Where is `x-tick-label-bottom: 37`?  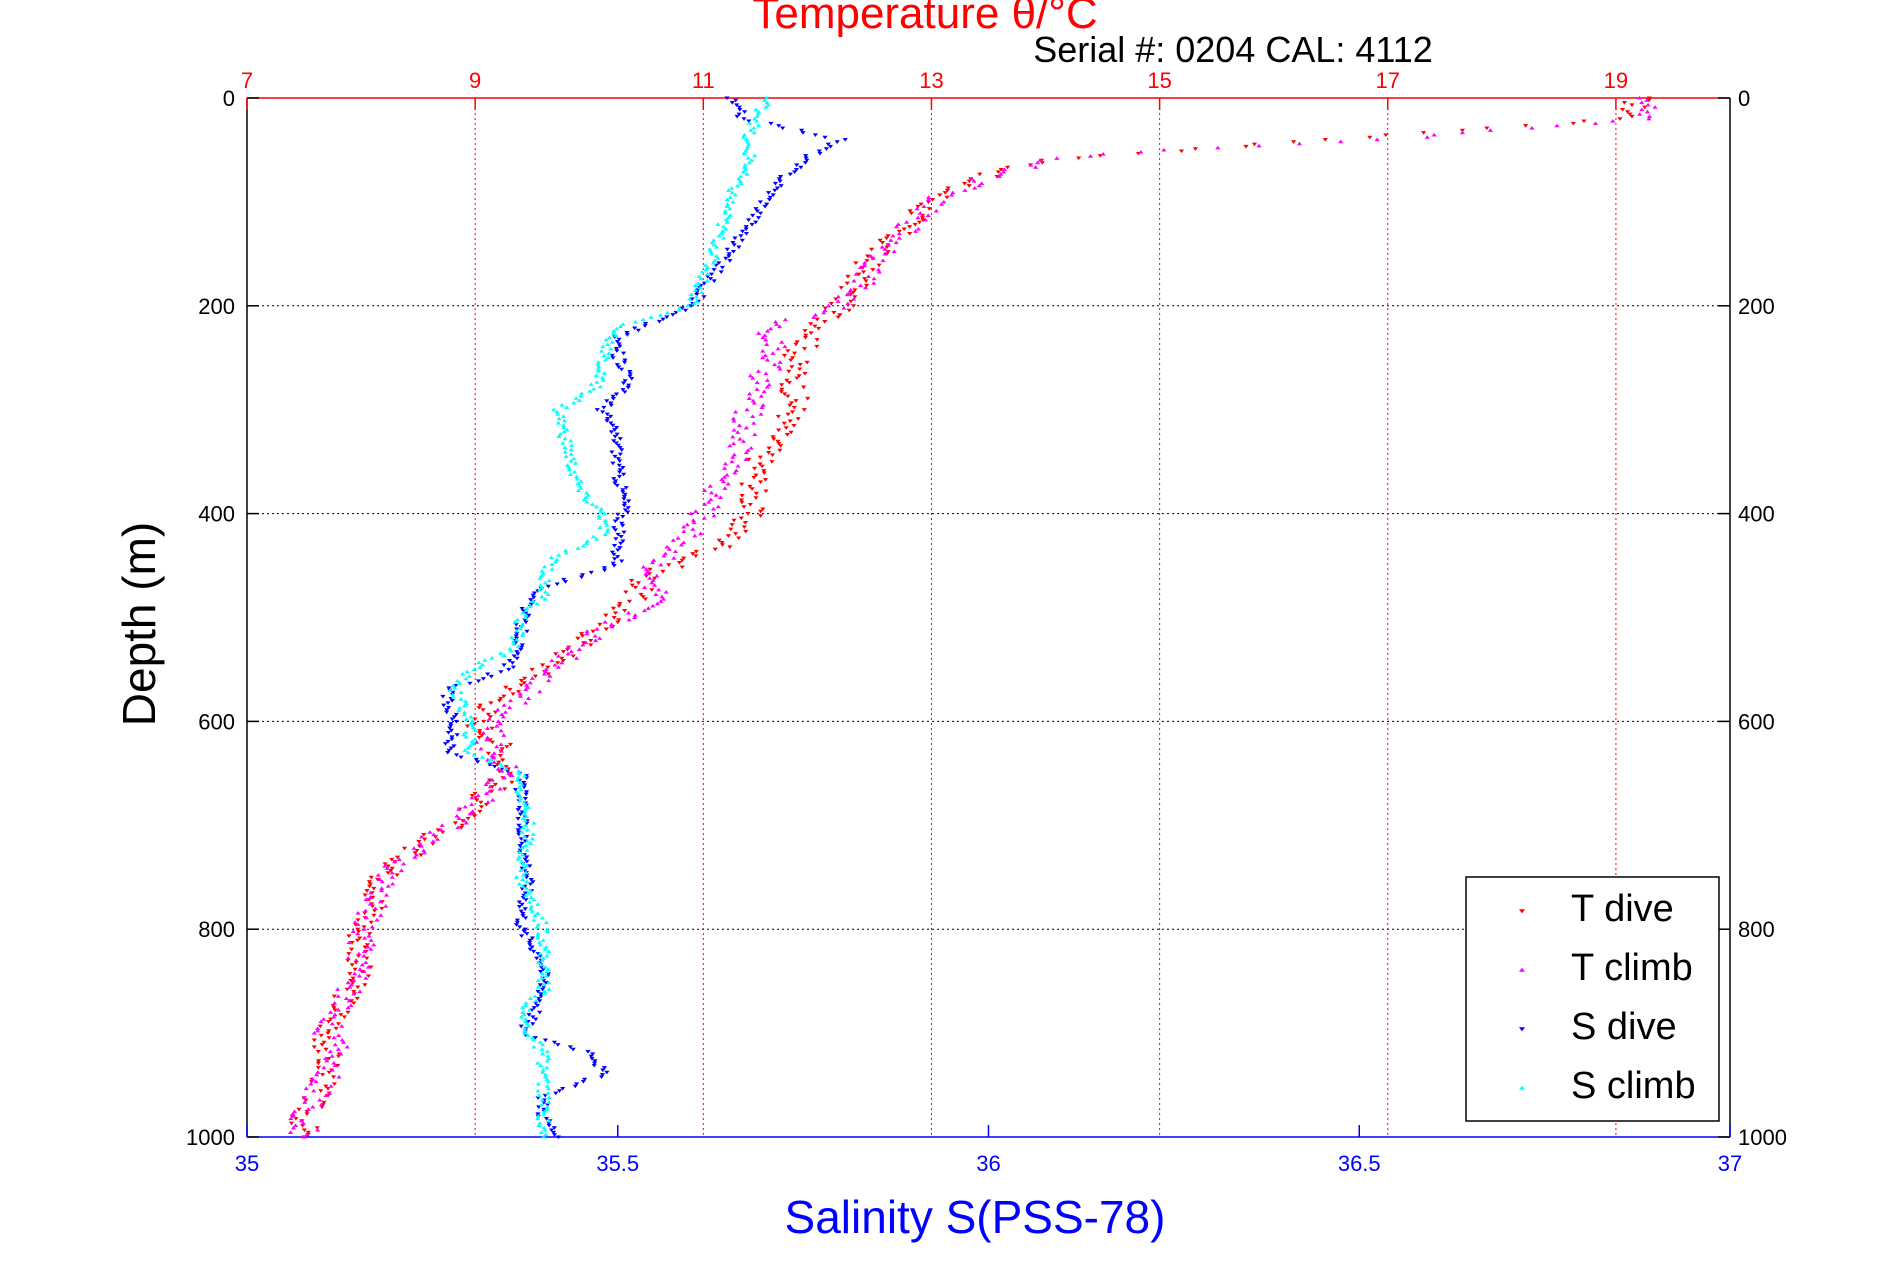 x-tick-label-bottom: 37 is located at coordinates (1730, 1163).